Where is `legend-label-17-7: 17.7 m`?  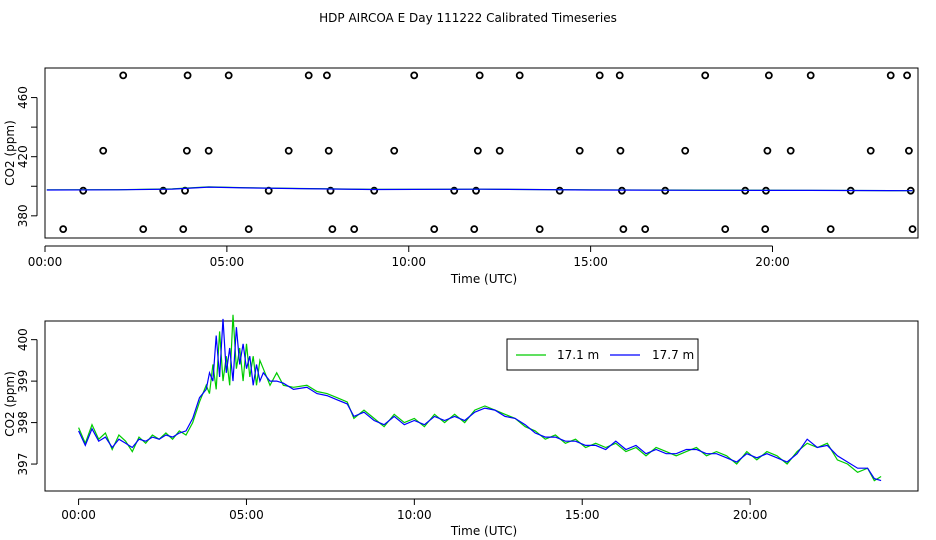
legend-label-17-7: 17.7 m is located at coordinates (673, 355).